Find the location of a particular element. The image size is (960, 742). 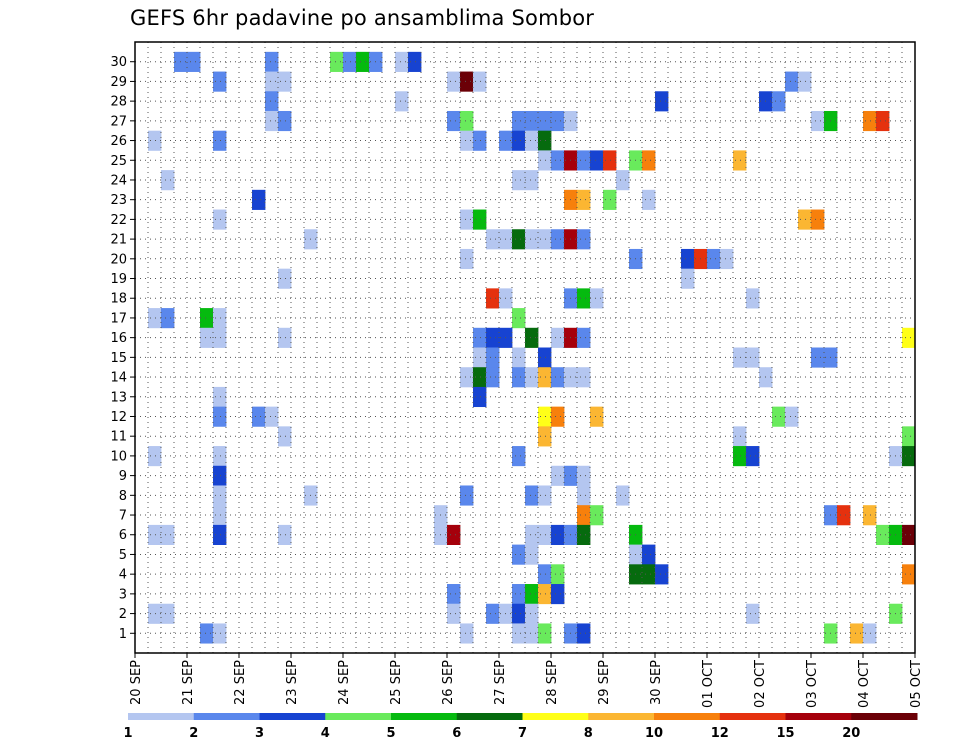

x-tick-label: 28 SEP is located at coordinates (552, 682).